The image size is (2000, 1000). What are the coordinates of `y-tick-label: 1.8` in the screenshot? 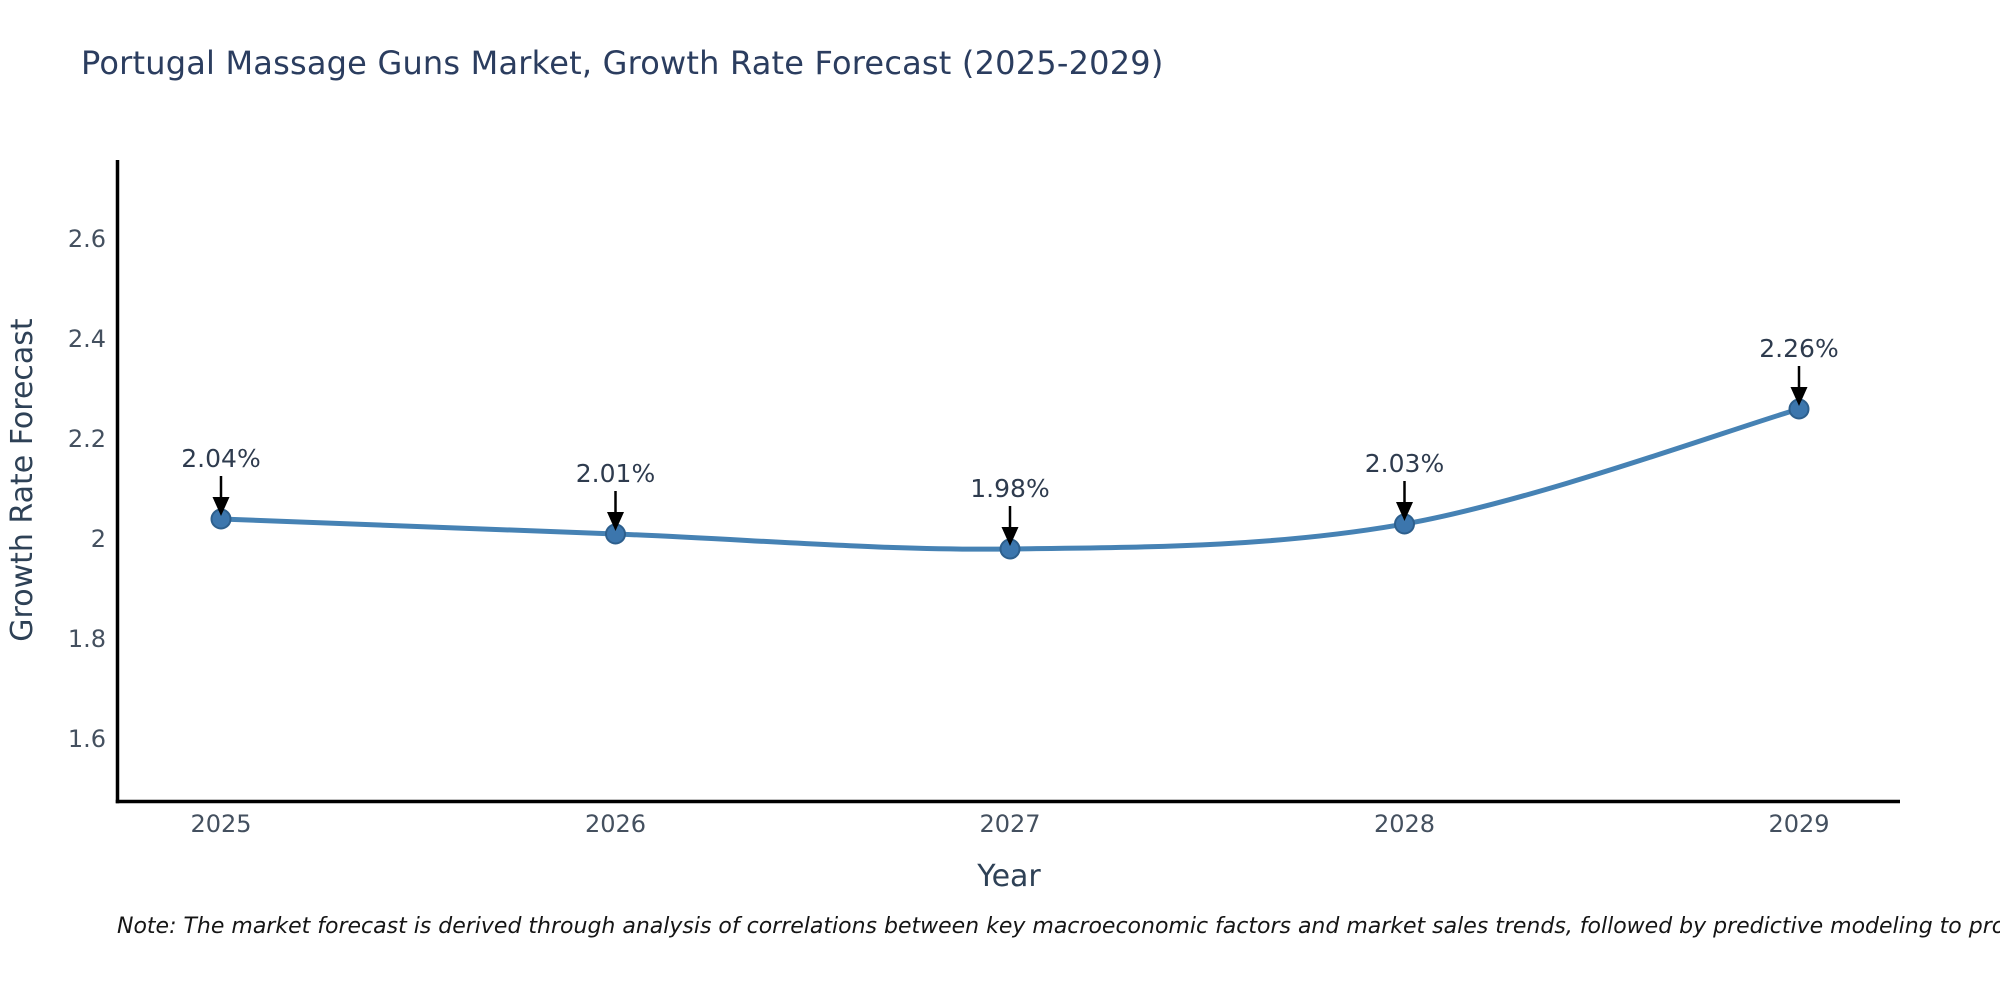 It's located at (87, 639).